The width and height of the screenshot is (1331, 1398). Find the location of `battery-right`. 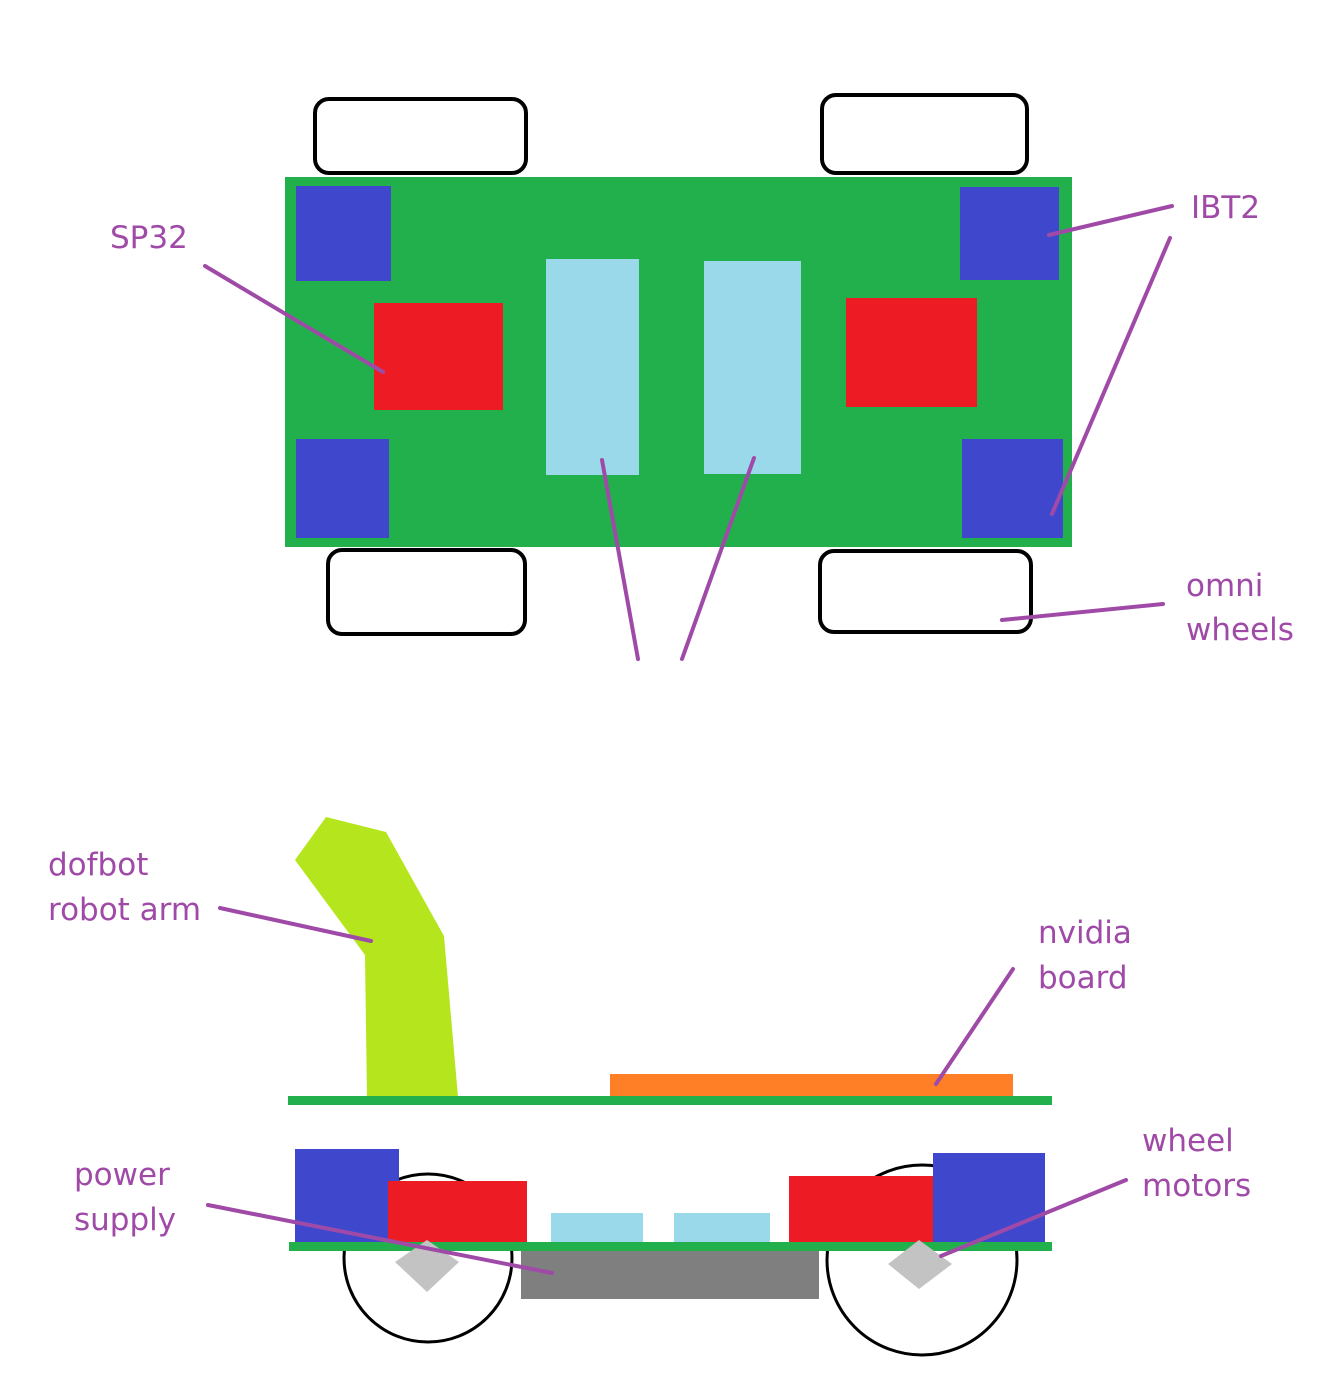

battery-right is located at coordinates (752, 367).